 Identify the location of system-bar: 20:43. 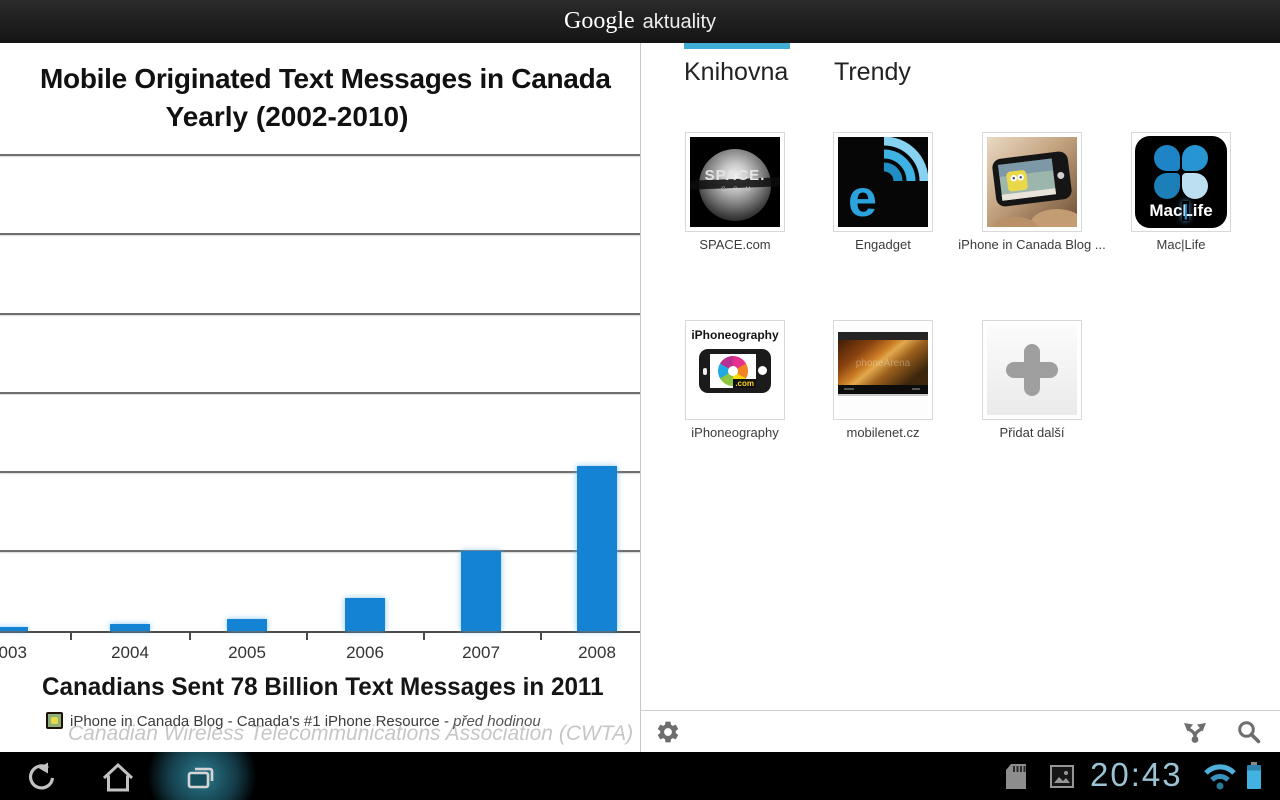
(640, 776).